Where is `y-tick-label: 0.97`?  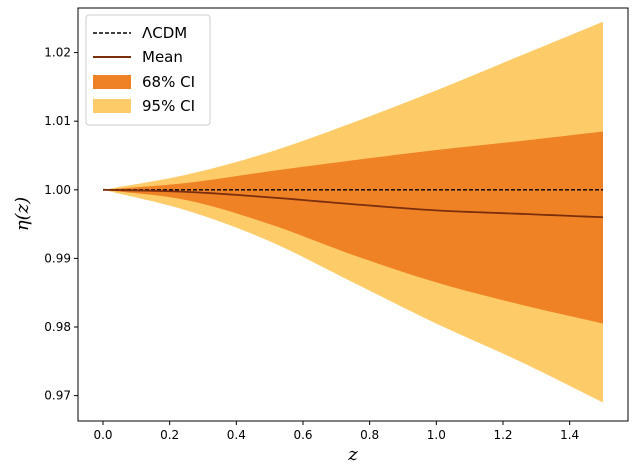
y-tick-label: 0.97 is located at coordinates (57, 396).